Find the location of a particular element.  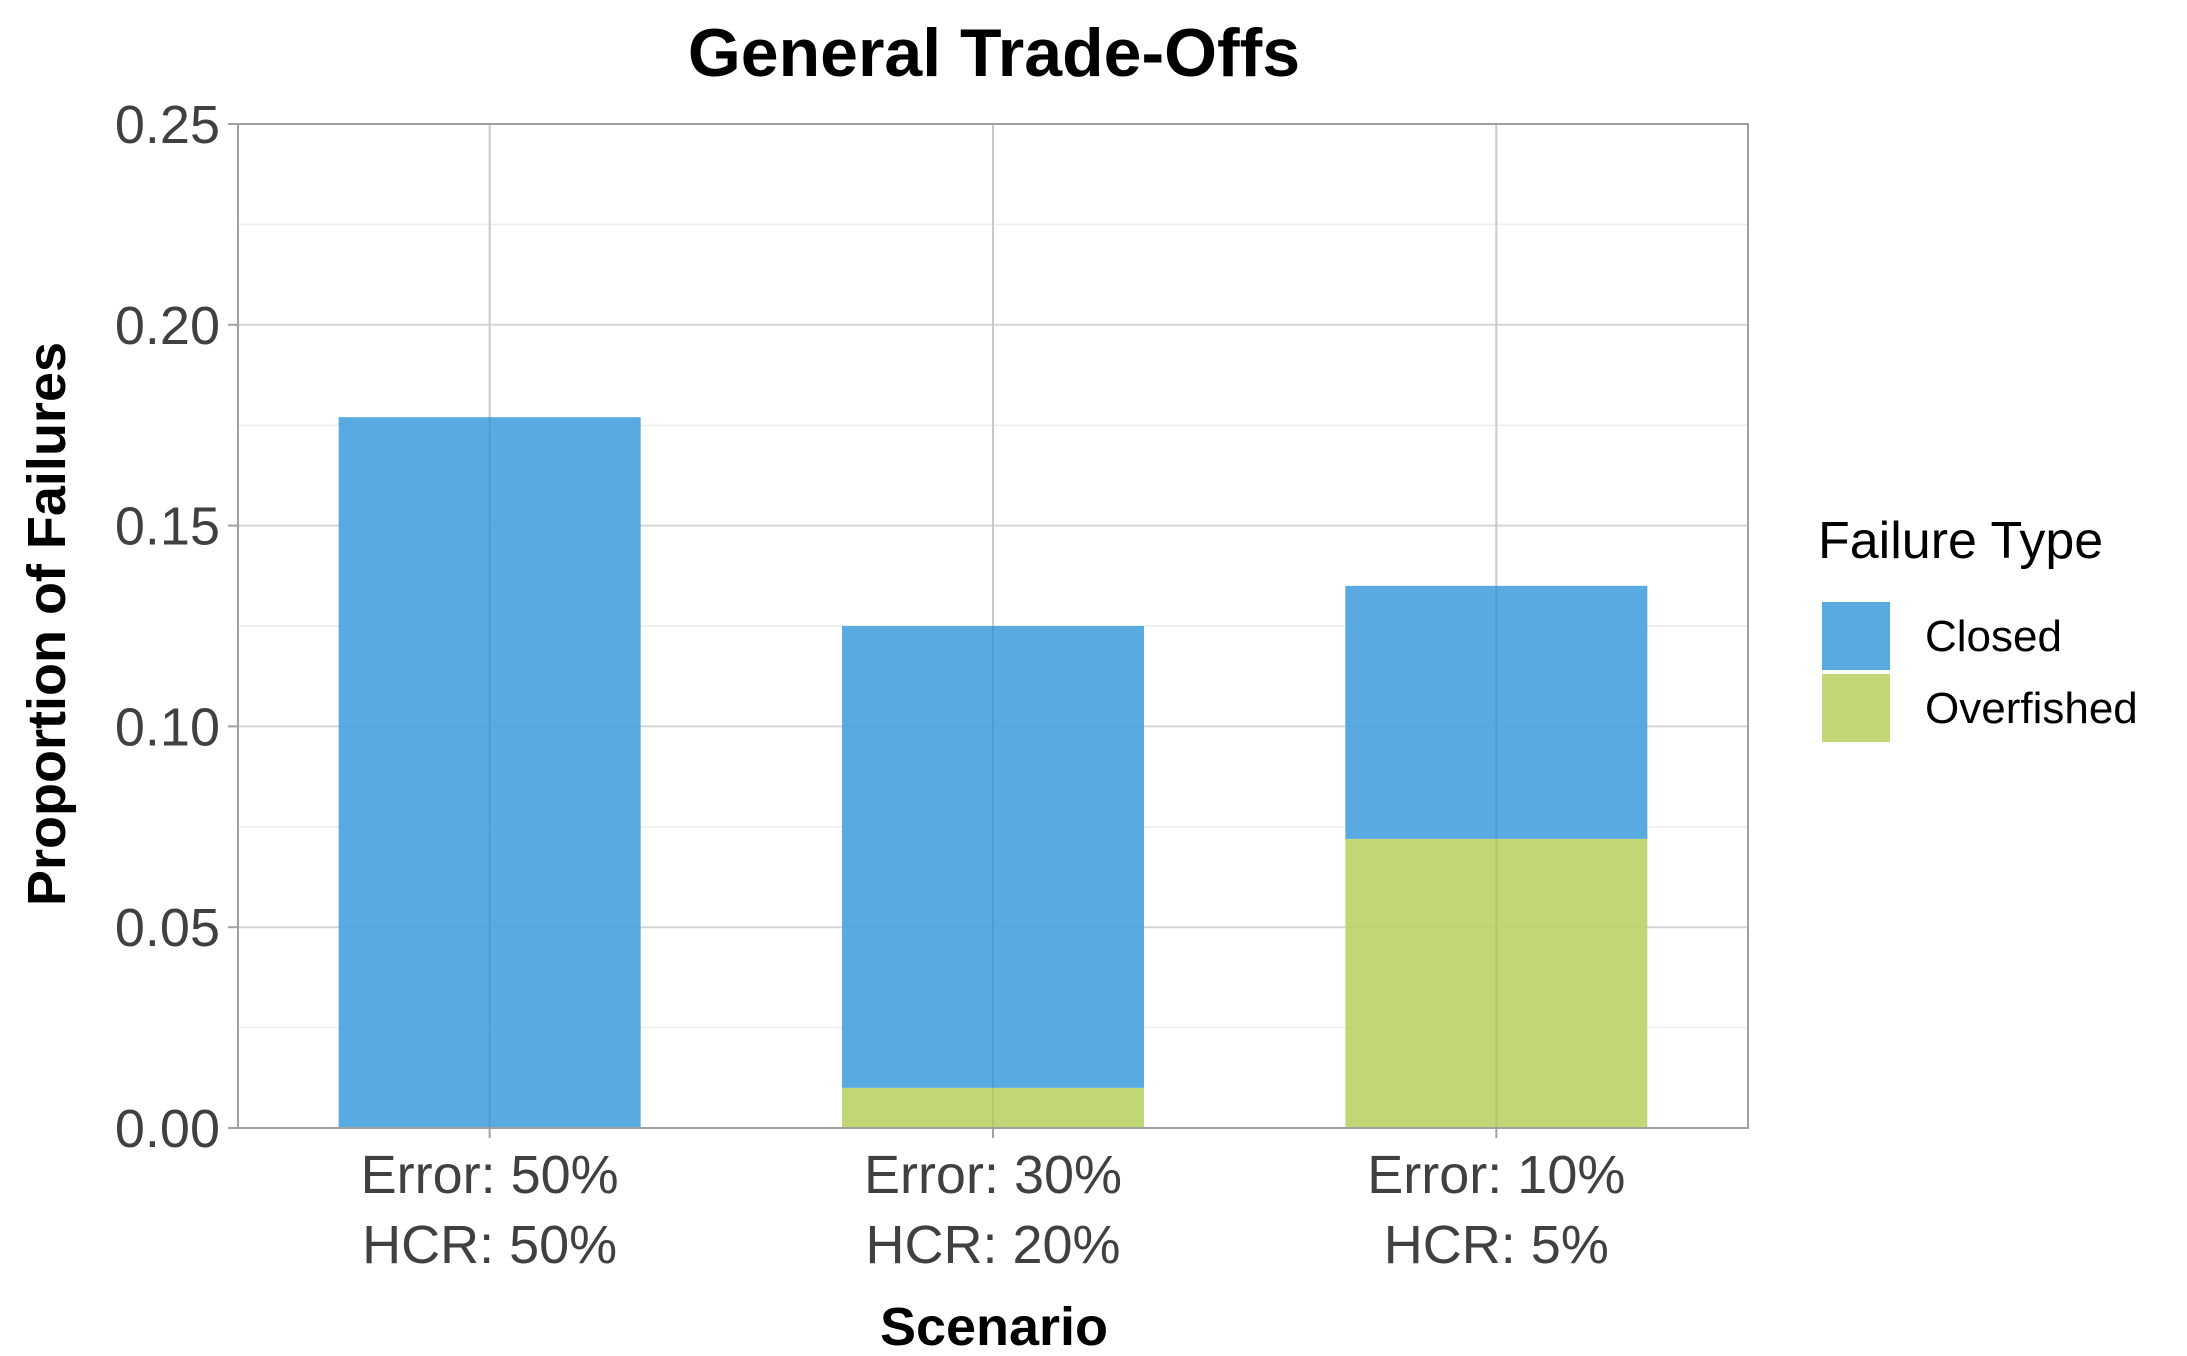

legend-items: Closed Overfished is located at coordinates (1980, 672).